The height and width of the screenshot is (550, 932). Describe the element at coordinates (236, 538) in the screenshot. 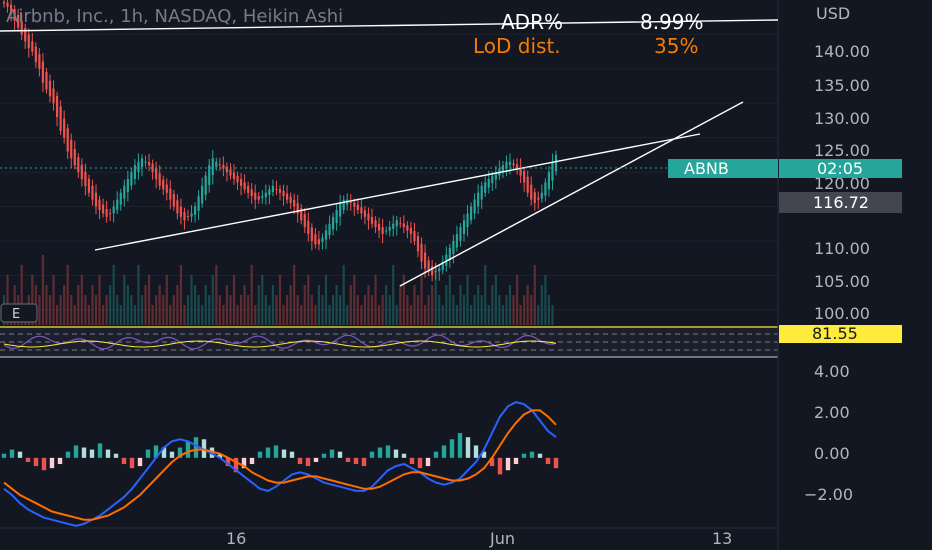

I see `time-label-16: 16` at that location.